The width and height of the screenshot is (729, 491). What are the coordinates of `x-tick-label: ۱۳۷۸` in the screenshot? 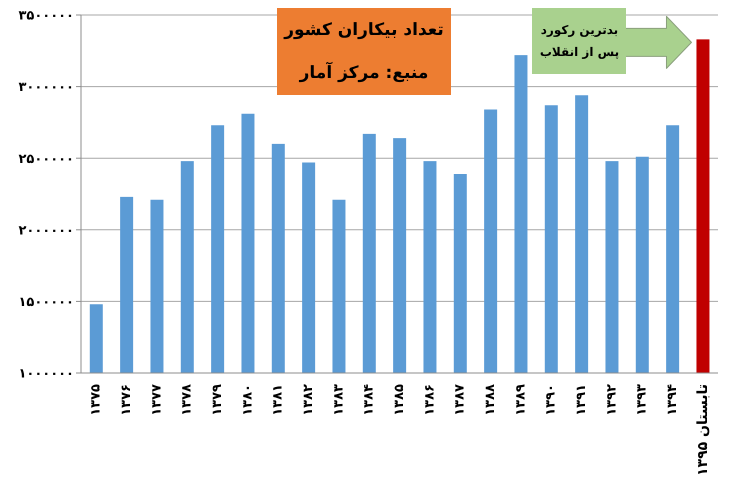 It's located at (187, 400).